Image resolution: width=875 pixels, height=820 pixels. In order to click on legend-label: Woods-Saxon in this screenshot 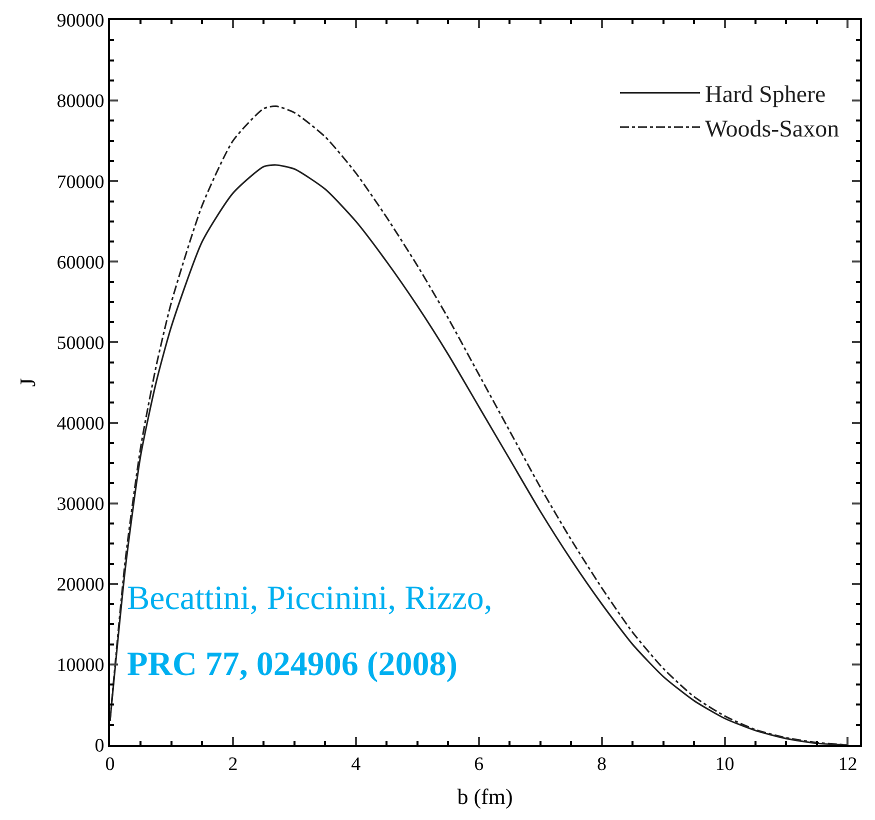, I will do `click(772, 129)`.